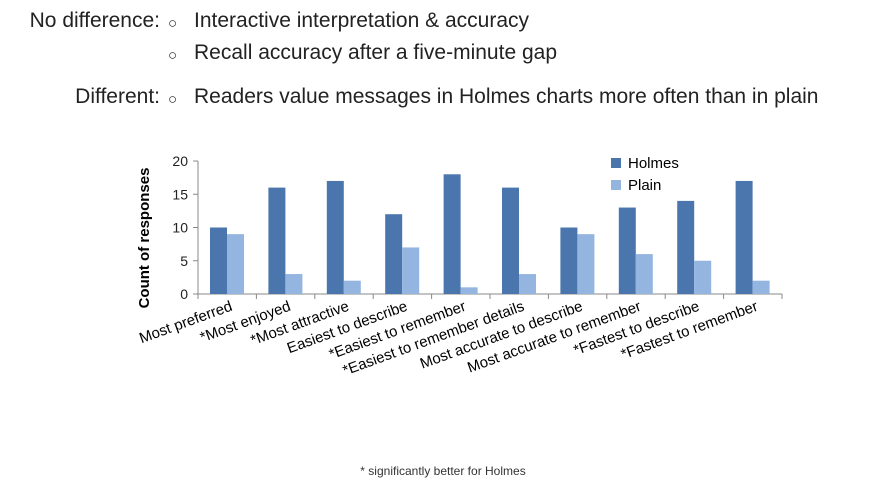 Image resolution: width=886 pixels, height=496 pixels. Describe the element at coordinates (375, 52) in the screenshot. I see `no-difference-item: Recall accuracy after a five-minute gap` at that location.